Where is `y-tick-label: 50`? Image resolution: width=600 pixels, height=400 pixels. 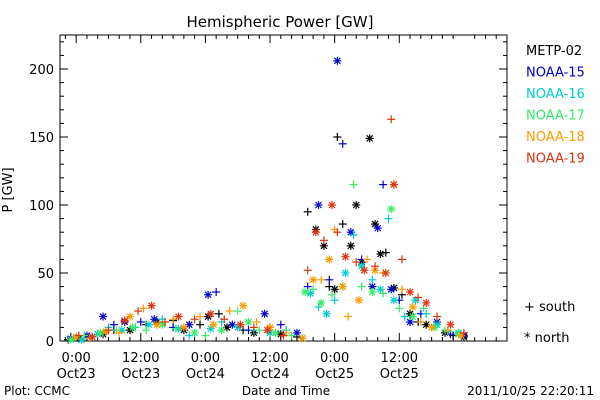 y-tick-label: 50 is located at coordinates (45, 274).